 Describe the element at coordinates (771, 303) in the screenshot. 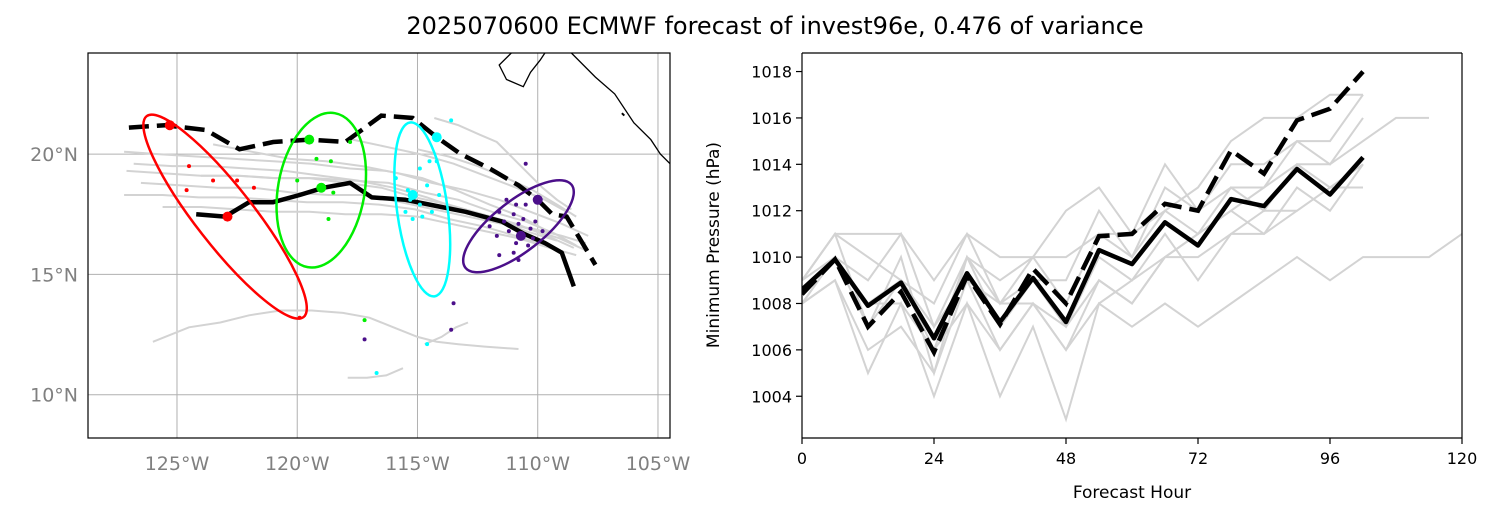

I see `y-tick-label: 1008` at that location.